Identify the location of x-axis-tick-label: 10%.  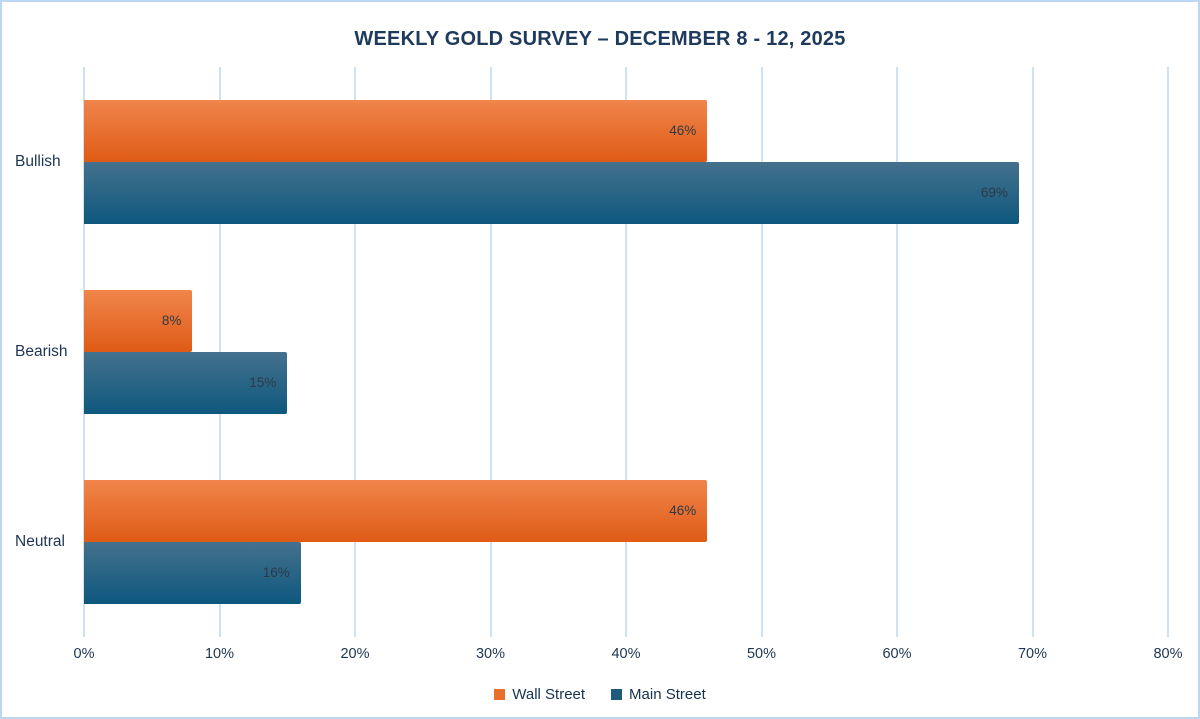
(219, 654).